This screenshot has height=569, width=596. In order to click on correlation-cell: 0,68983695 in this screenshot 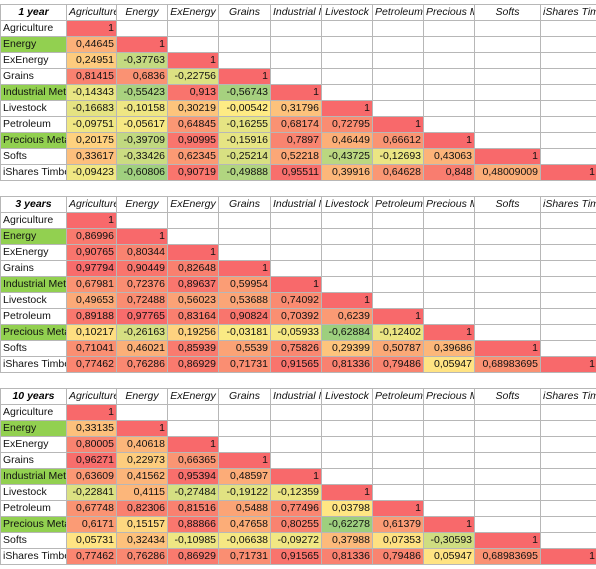, I will do `click(507, 556)`.